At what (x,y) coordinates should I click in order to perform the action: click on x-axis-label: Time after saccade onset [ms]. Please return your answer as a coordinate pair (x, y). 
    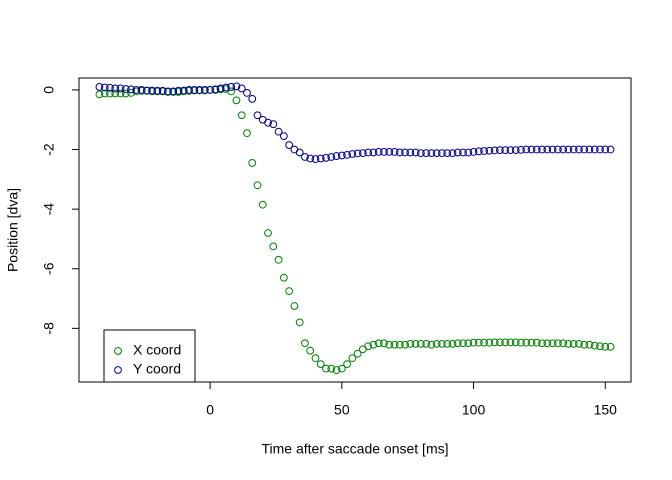
    Looking at the image, I should click on (355, 449).